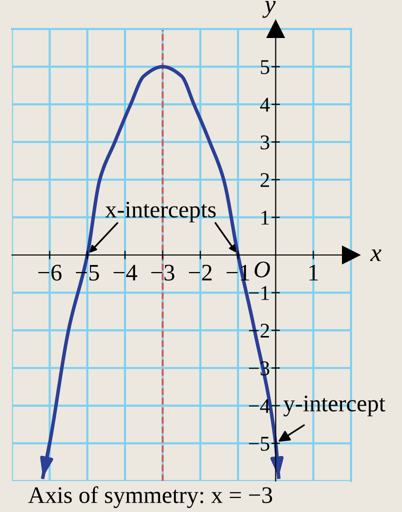 Image resolution: width=402 pixels, height=512 pixels. What do you see at coordinates (265, 142) in the screenshot?
I see `y-tick-label: 3` at bounding box center [265, 142].